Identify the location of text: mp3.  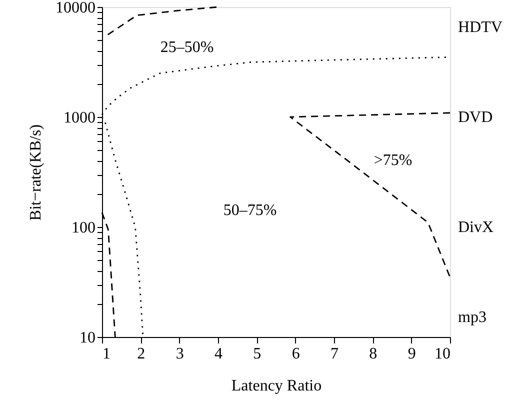
(472, 317).